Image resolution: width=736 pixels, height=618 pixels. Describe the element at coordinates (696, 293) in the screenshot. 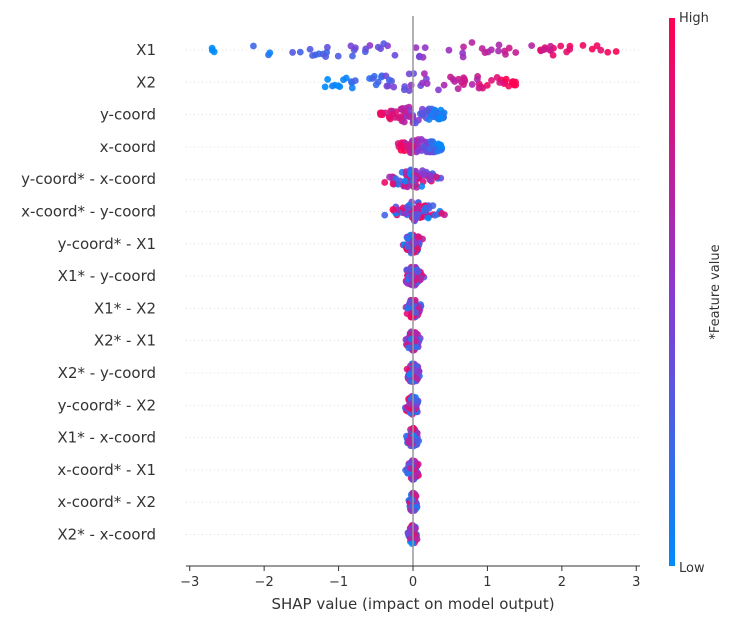

I see `colorbar: High Low *Feature value` at that location.